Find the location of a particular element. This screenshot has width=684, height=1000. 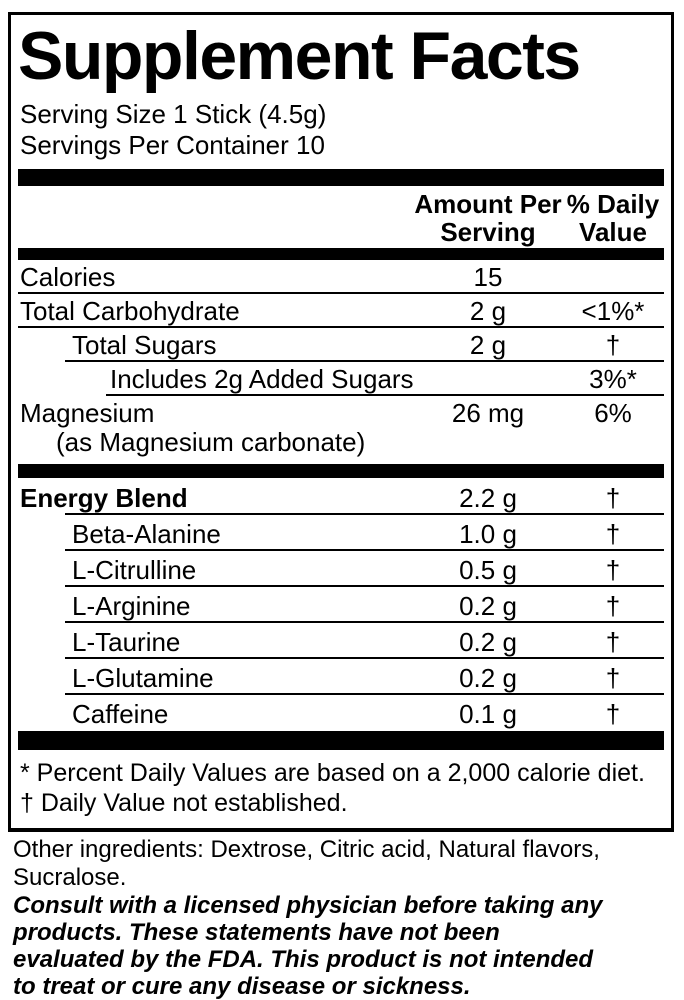

nutrient-amount is located at coordinates (488, 379).